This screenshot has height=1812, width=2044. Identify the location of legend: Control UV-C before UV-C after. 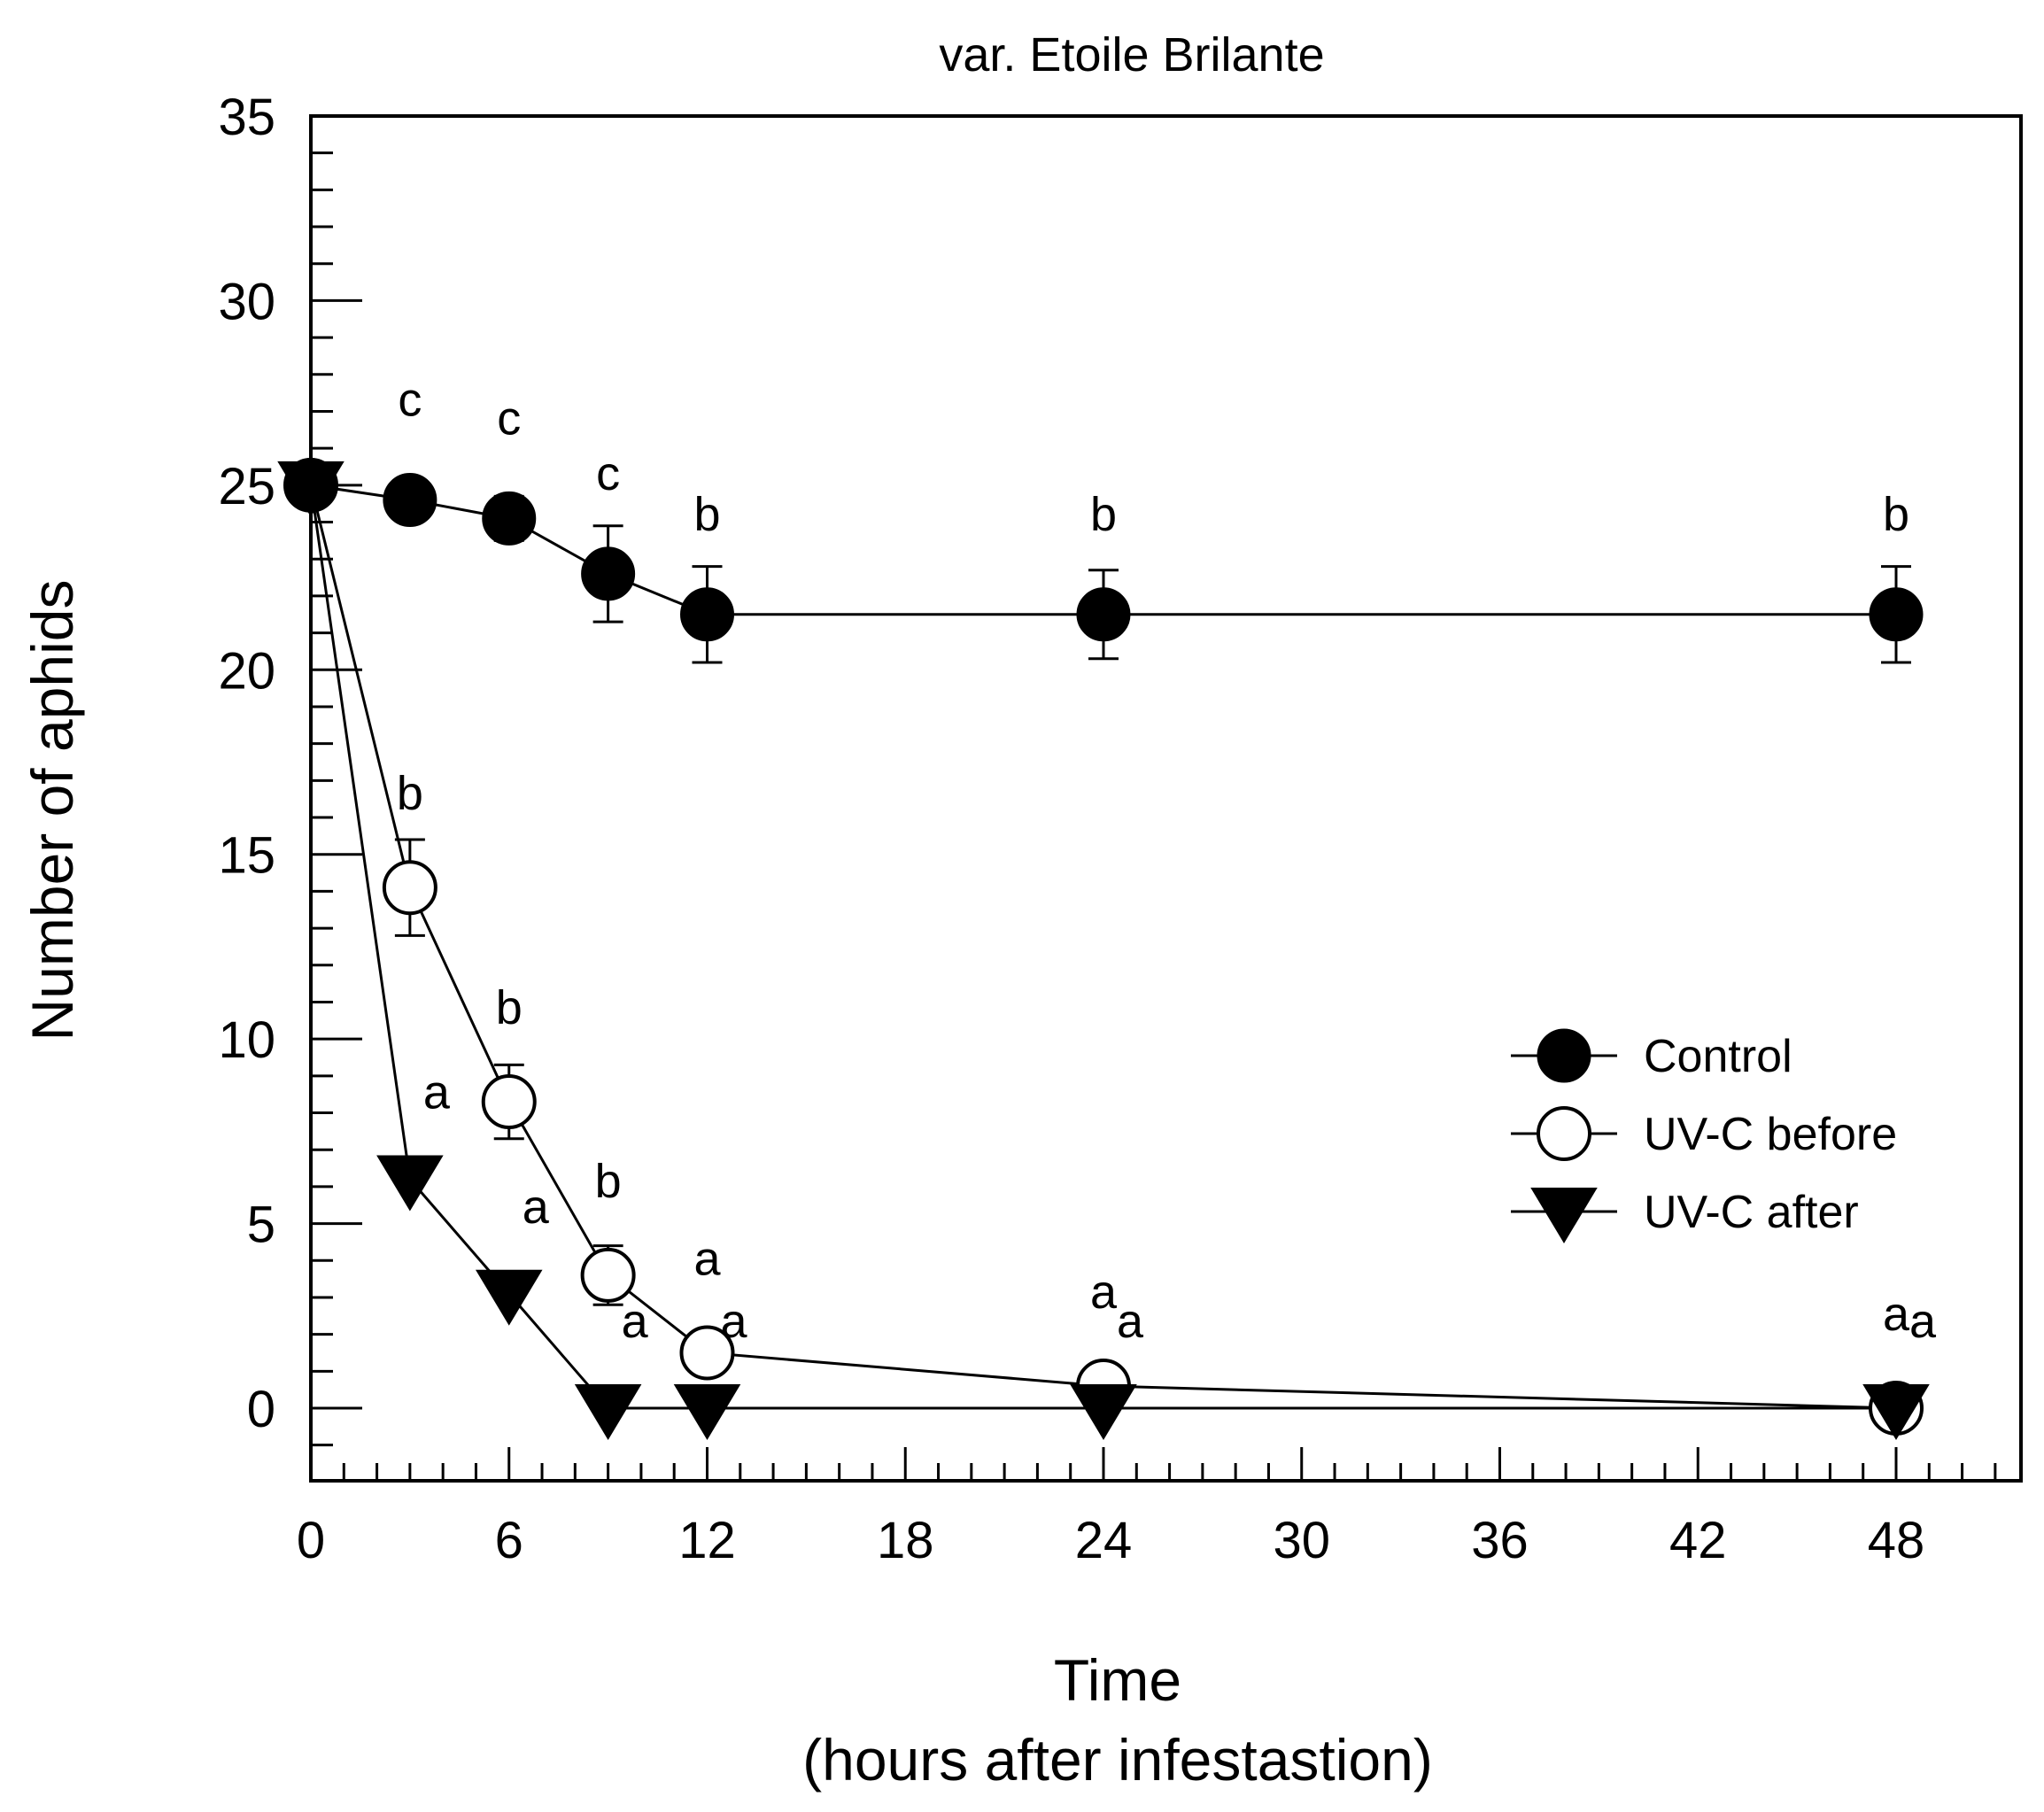
(1704, 1135).